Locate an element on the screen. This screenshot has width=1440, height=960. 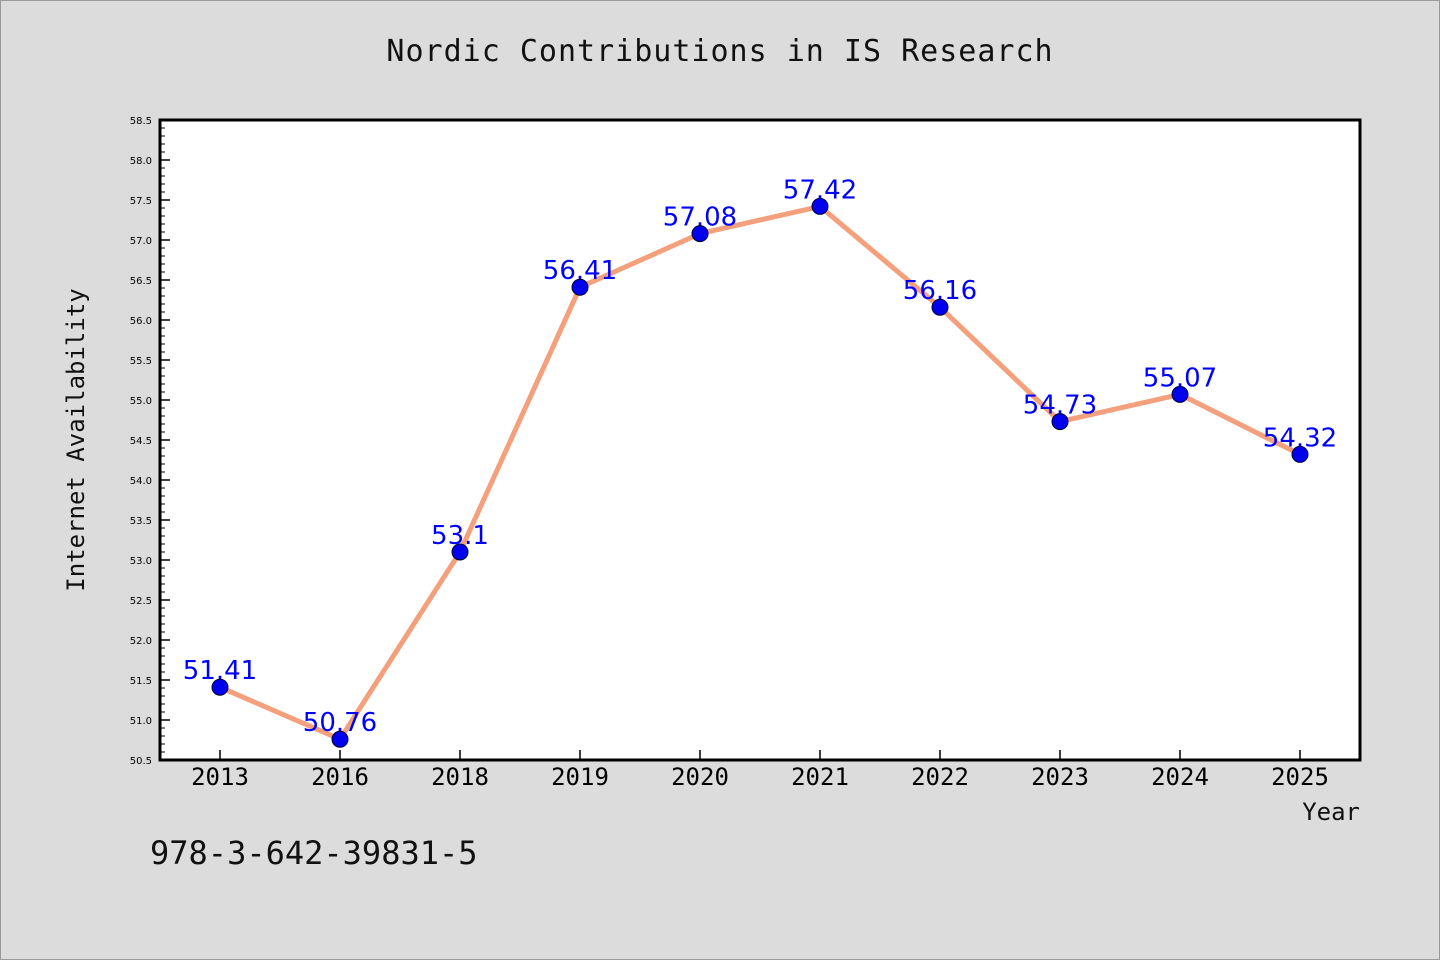
y-tick-label: 58.5 is located at coordinates (141, 121).